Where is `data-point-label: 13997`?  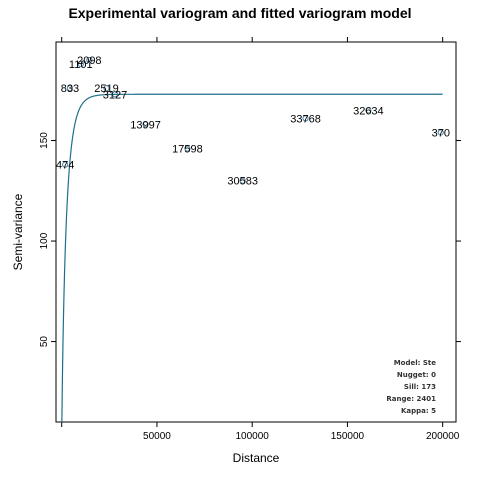
data-point-label: 13997 is located at coordinates (145, 125).